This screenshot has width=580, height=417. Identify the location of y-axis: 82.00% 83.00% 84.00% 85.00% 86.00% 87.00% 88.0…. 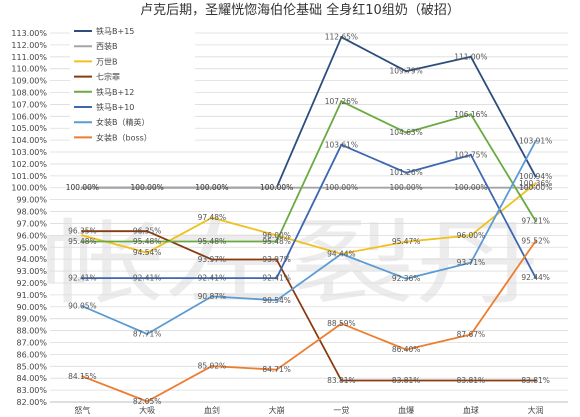
(29, 218).